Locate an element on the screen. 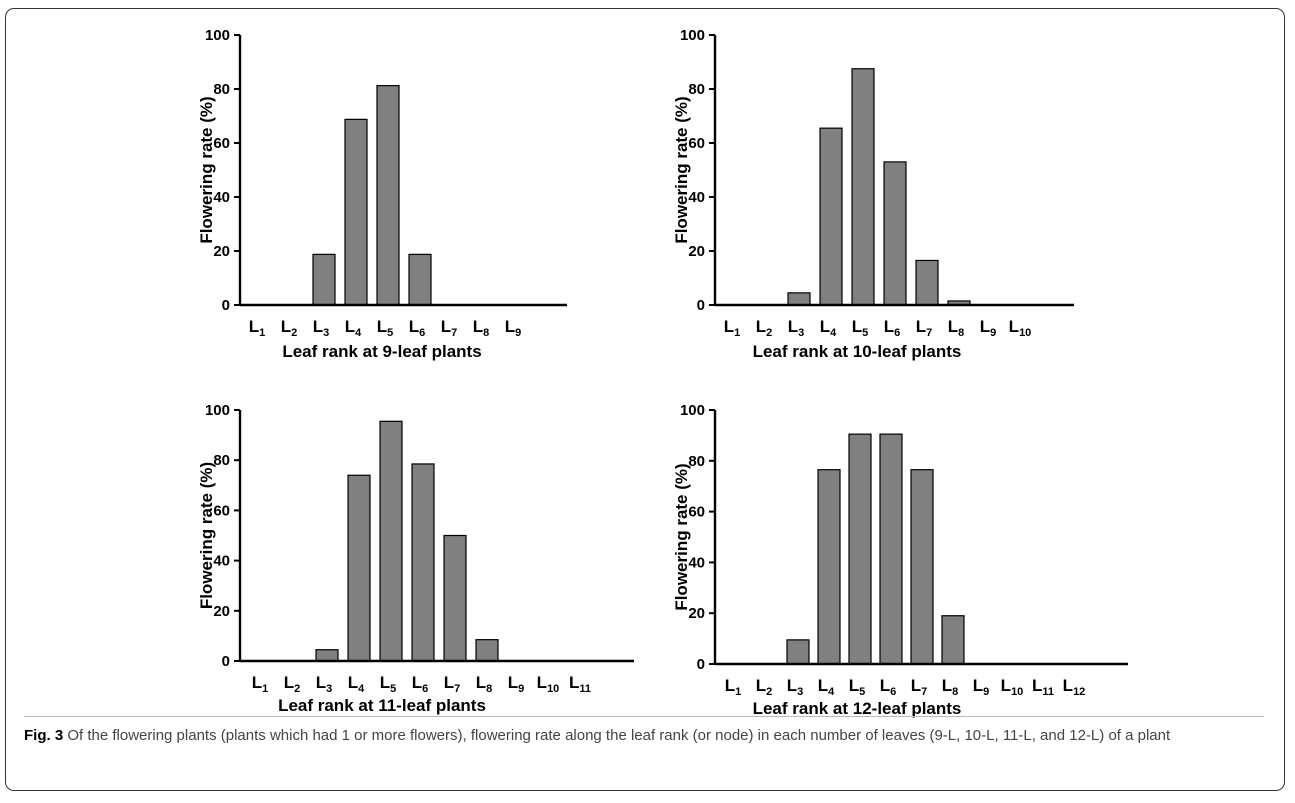 The height and width of the screenshot is (803, 1295). x-axis-title: Leaf rank at 10-leaf plants is located at coordinates (857, 351).